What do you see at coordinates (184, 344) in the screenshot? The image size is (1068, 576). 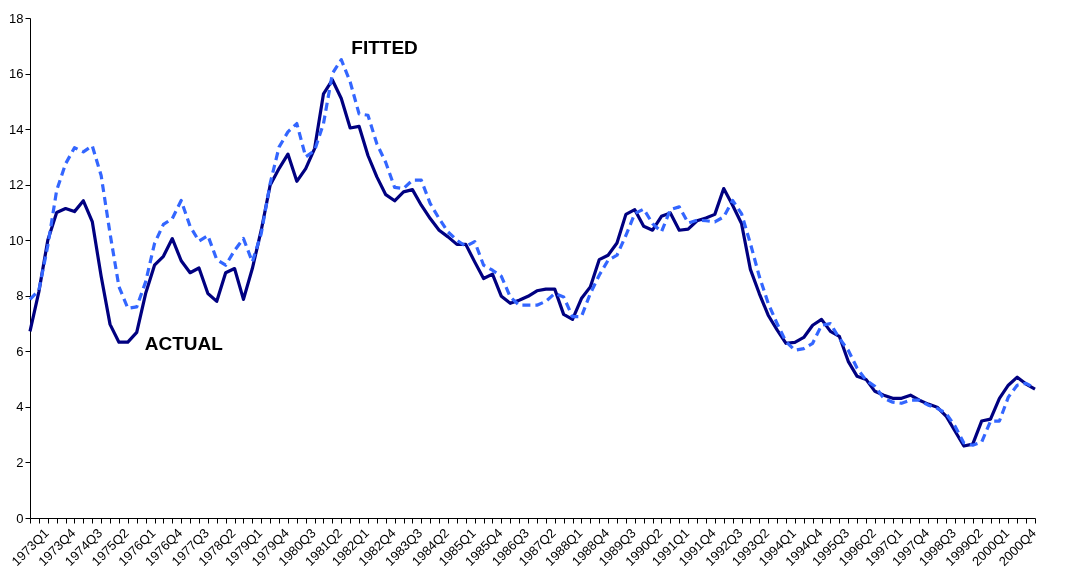 I see `series-label: ACTUAL` at bounding box center [184, 344].